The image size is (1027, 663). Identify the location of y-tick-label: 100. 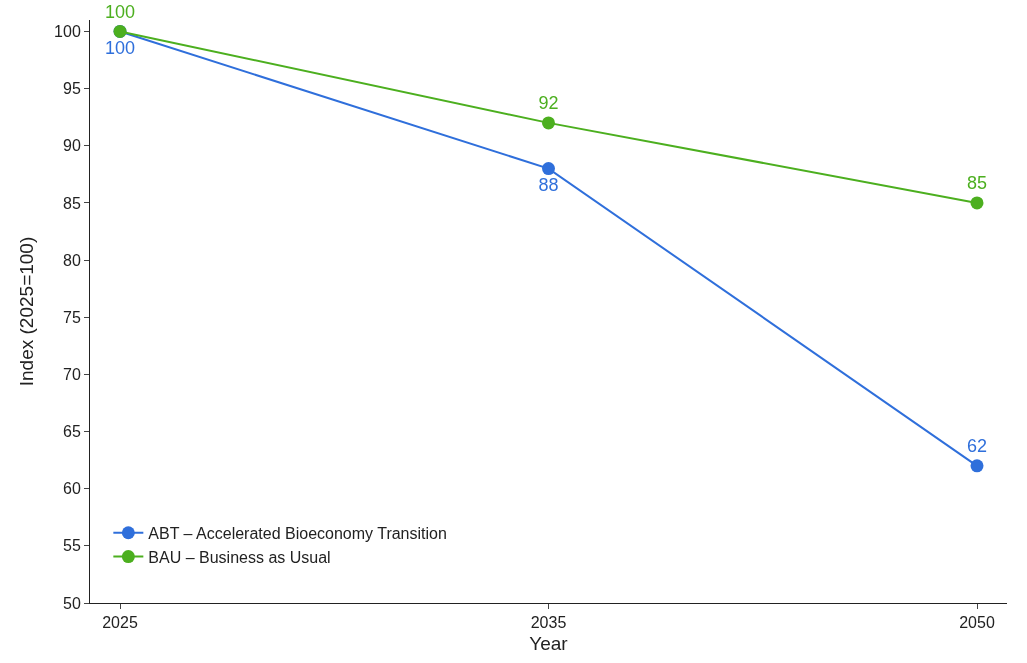
(67, 32).